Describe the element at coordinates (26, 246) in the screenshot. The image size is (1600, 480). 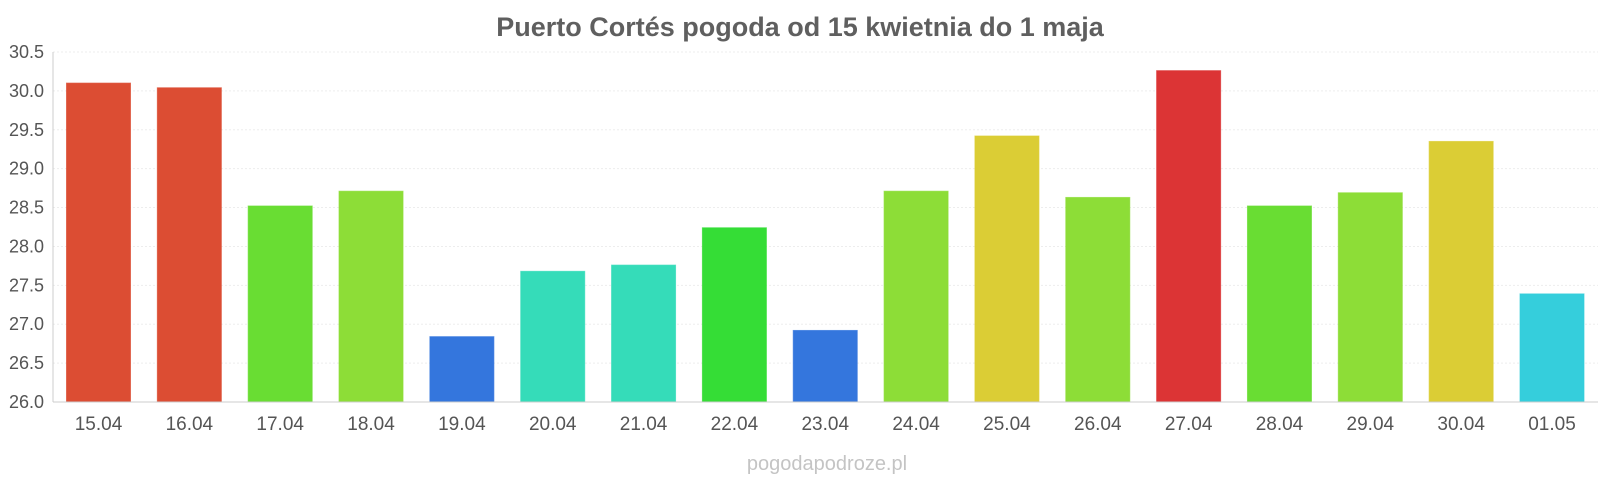
I see `y-tick-label: 28.0` at that location.